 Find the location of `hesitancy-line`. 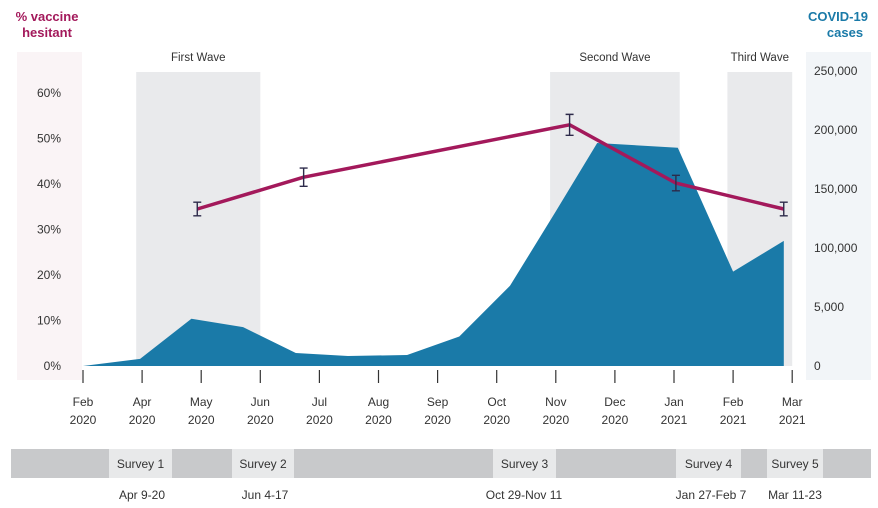

hesitancy-line is located at coordinates (490, 165).